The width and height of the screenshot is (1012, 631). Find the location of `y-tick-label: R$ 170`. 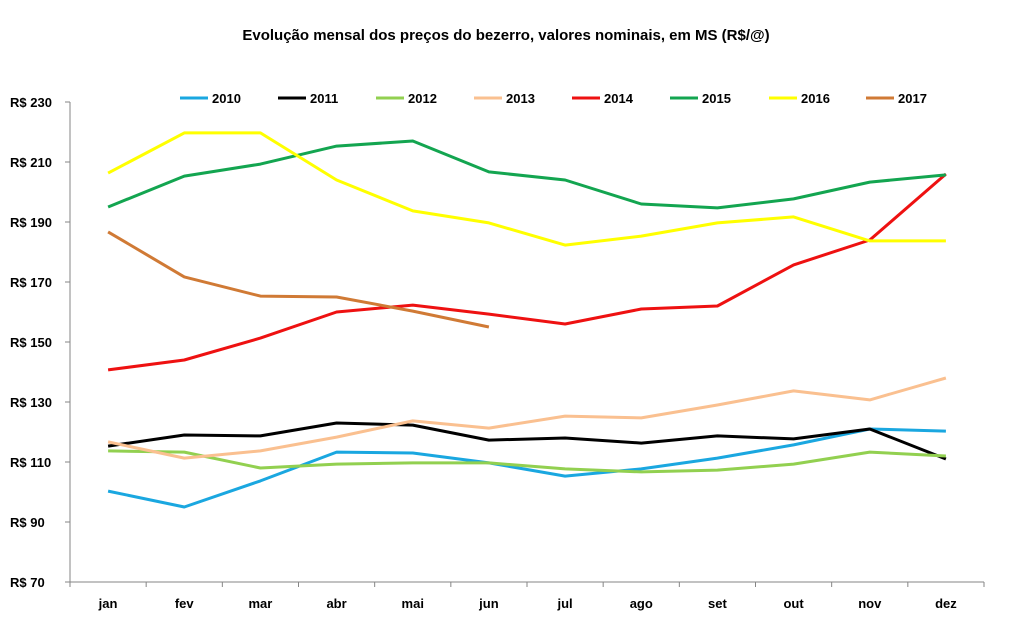

y-tick-label: R$ 170 is located at coordinates (31, 282).